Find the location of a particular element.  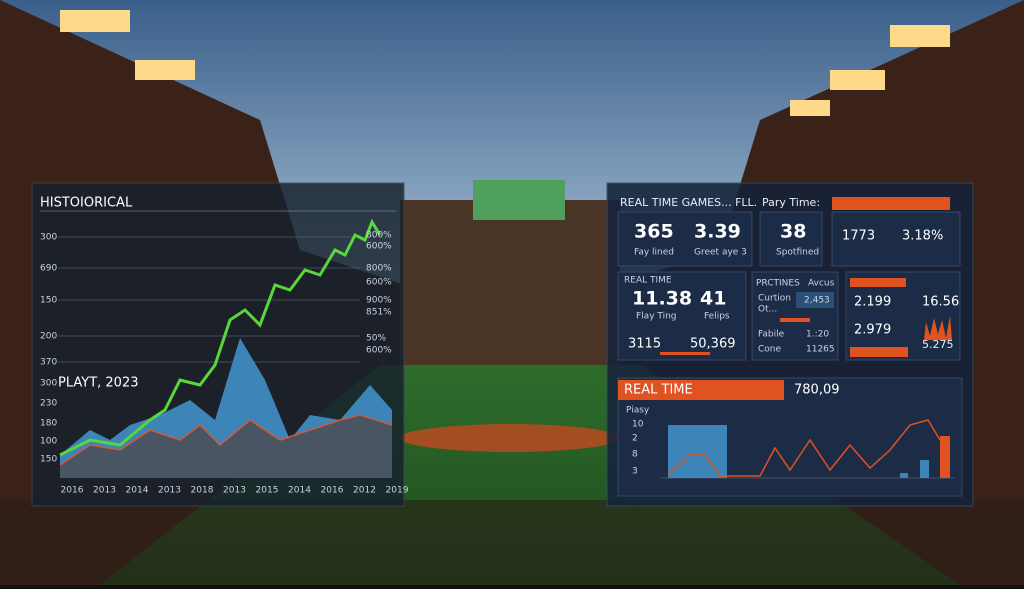

y-label: 100 is located at coordinates (48, 442).